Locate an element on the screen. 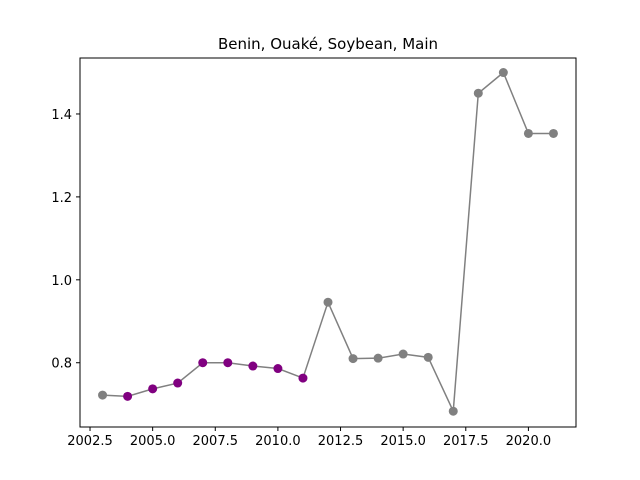 The width and height of the screenshot is (640, 480). y-tick-label: 1.2 is located at coordinates (61, 198).